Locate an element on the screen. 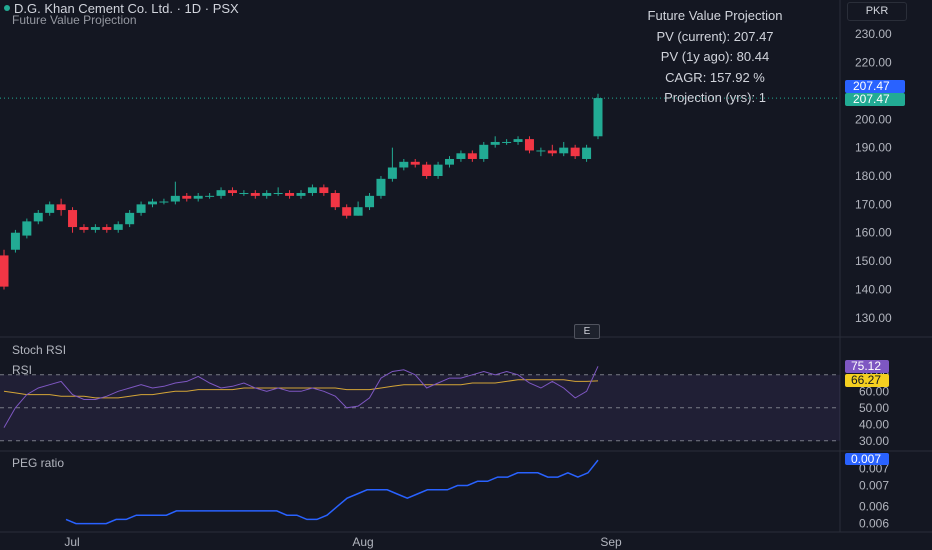 This screenshot has height=550, width=932. price-tick-label: 220.00 is located at coordinates (873, 63).